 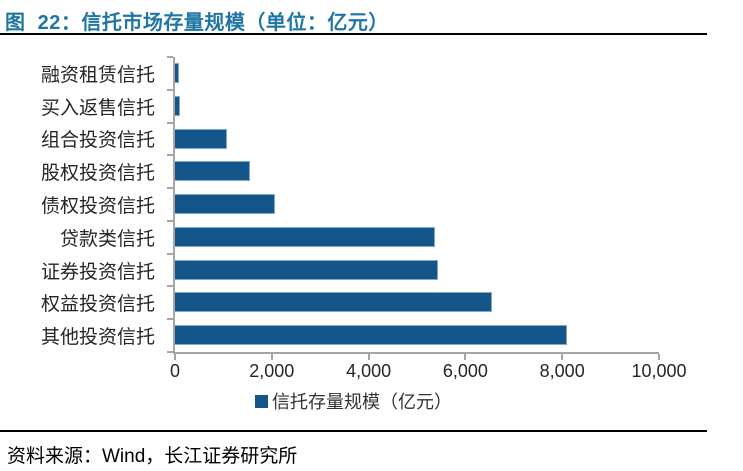 I want to click on bar-其他投资信托, so click(x=371, y=335).